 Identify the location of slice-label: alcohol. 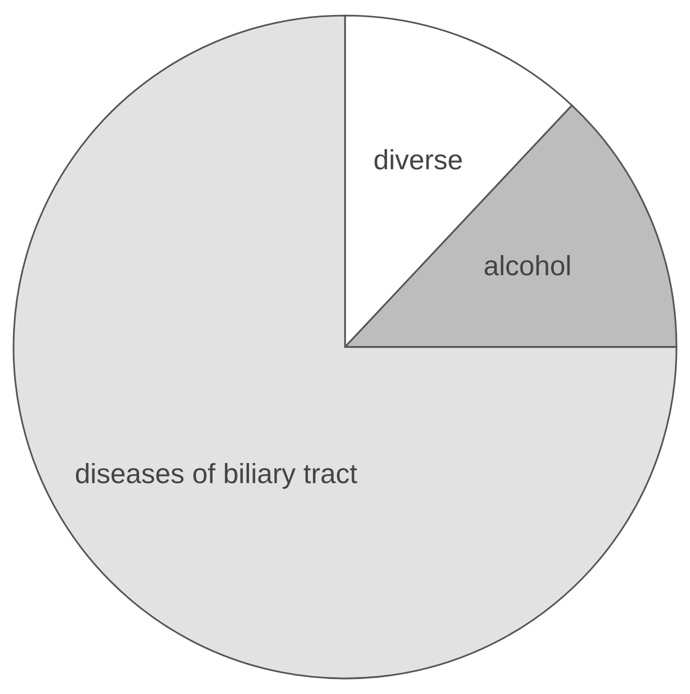
(527, 265).